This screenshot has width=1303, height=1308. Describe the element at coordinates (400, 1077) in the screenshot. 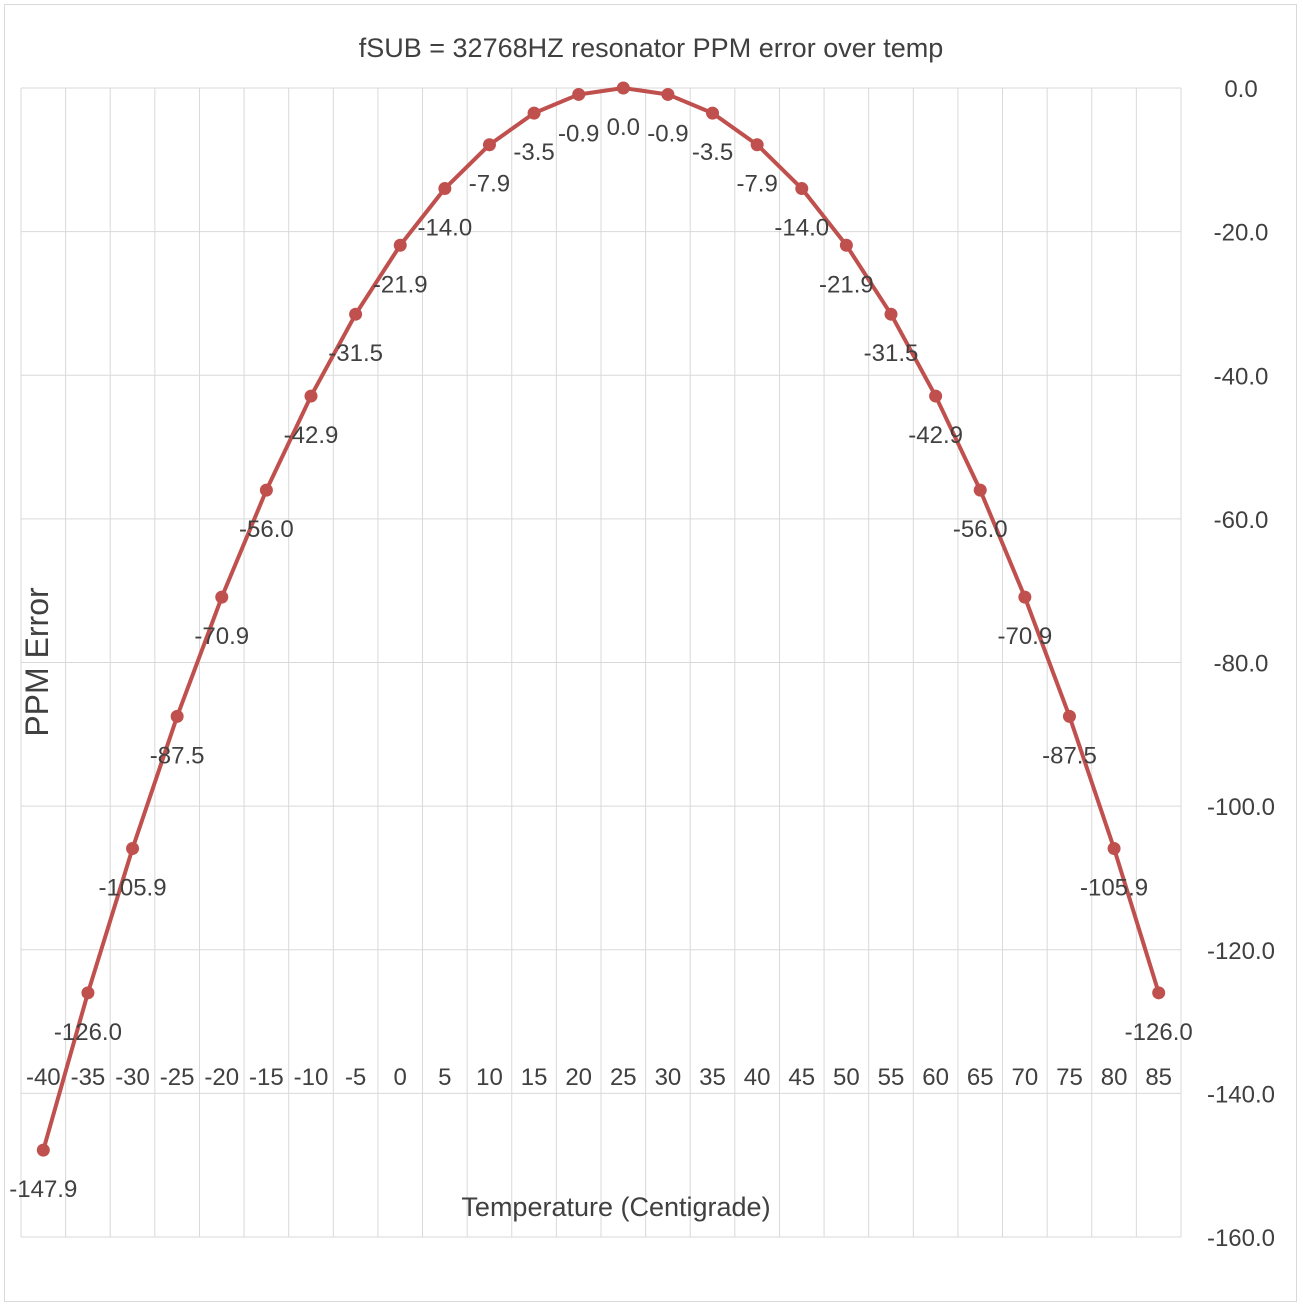

I see `x-tick-label: 0` at that location.